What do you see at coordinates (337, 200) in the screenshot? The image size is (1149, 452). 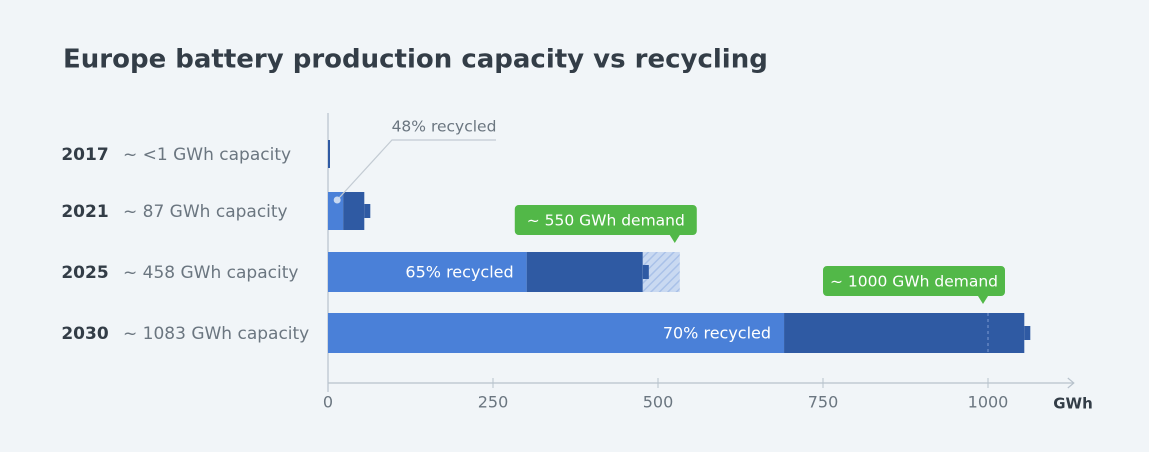 I see `annotation-dot` at bounding box center [337, 200].